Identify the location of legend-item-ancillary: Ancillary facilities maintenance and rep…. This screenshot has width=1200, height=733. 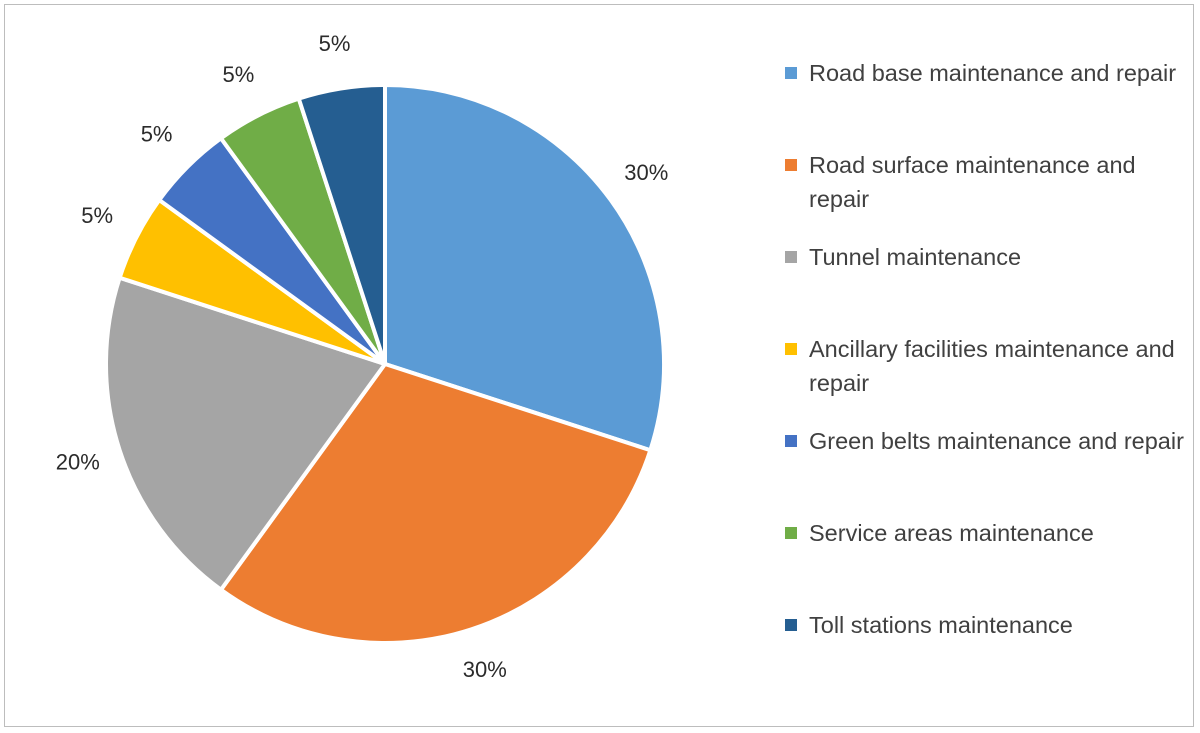
(985, 378).